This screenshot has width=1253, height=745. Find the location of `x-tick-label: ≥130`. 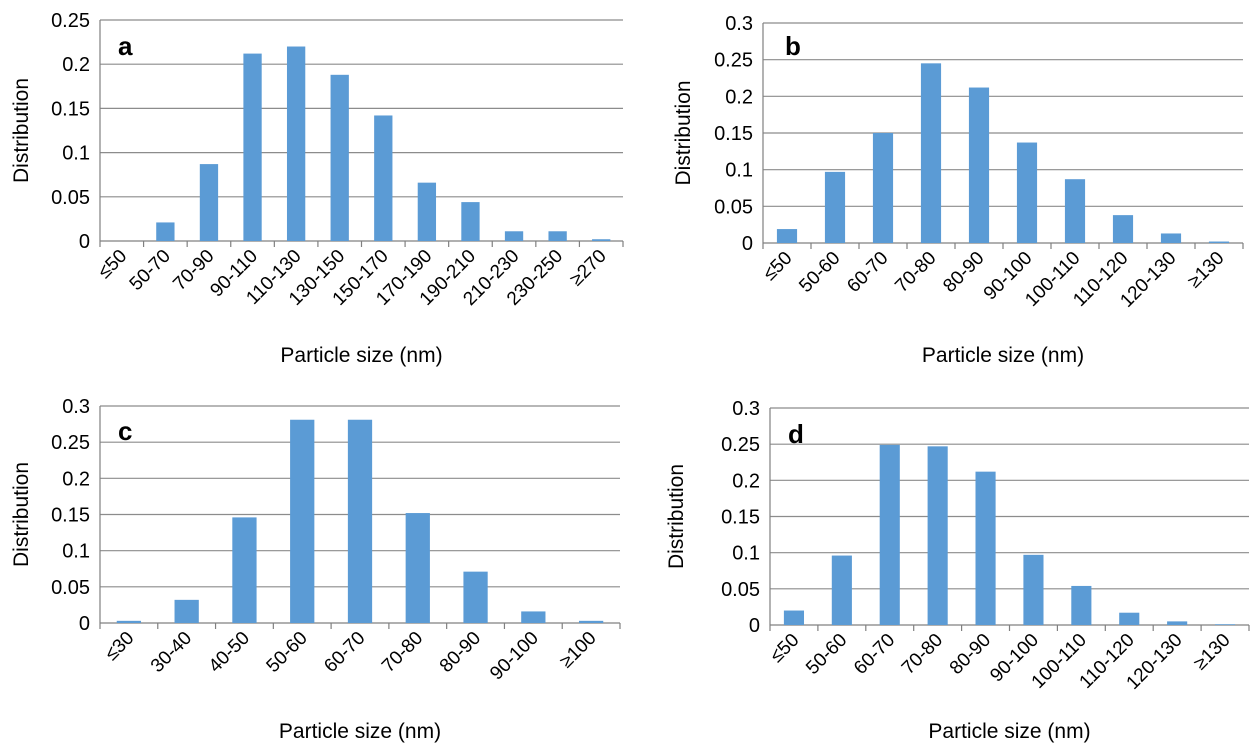

x-tick-label: ≥130 is located at coordinates (1206, 270).